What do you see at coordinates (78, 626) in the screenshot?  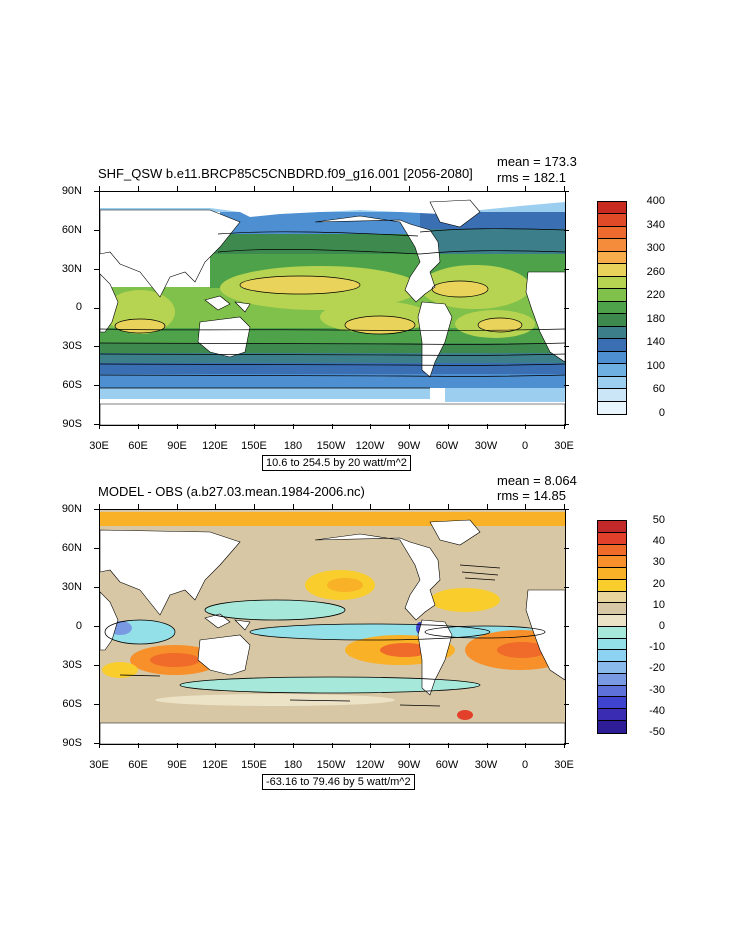 I see `lat-label: 0` at bounding box center [78, 626].